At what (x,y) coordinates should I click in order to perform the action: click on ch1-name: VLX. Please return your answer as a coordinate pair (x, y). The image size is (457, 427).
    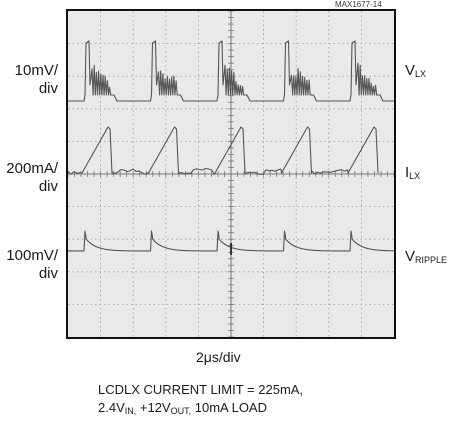
    Looking at the image, I should click on (416, 70).